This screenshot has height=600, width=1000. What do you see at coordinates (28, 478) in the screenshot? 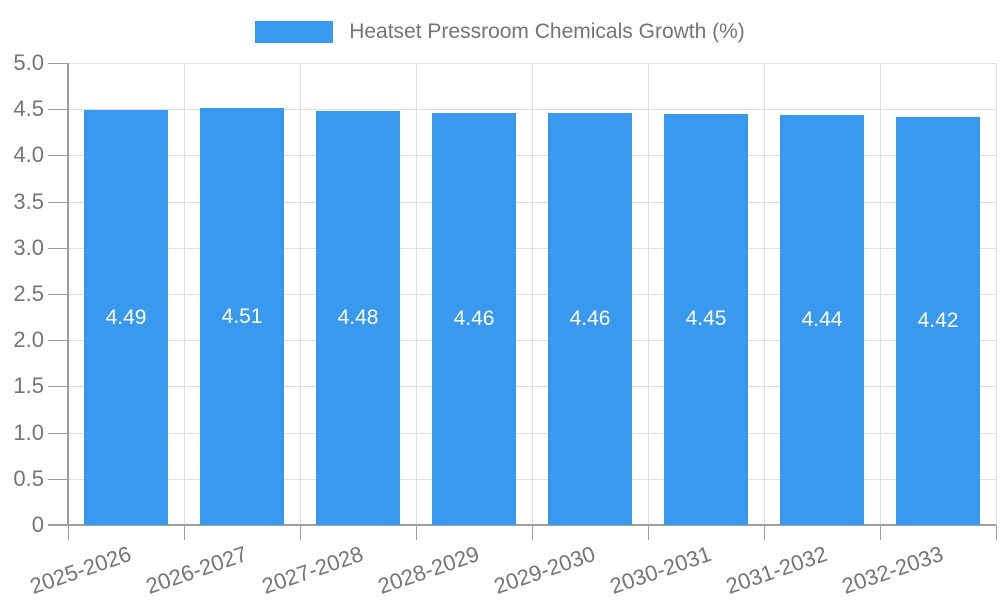
I see `y-tick-label: 0.5` at bounding box center [28, 478].